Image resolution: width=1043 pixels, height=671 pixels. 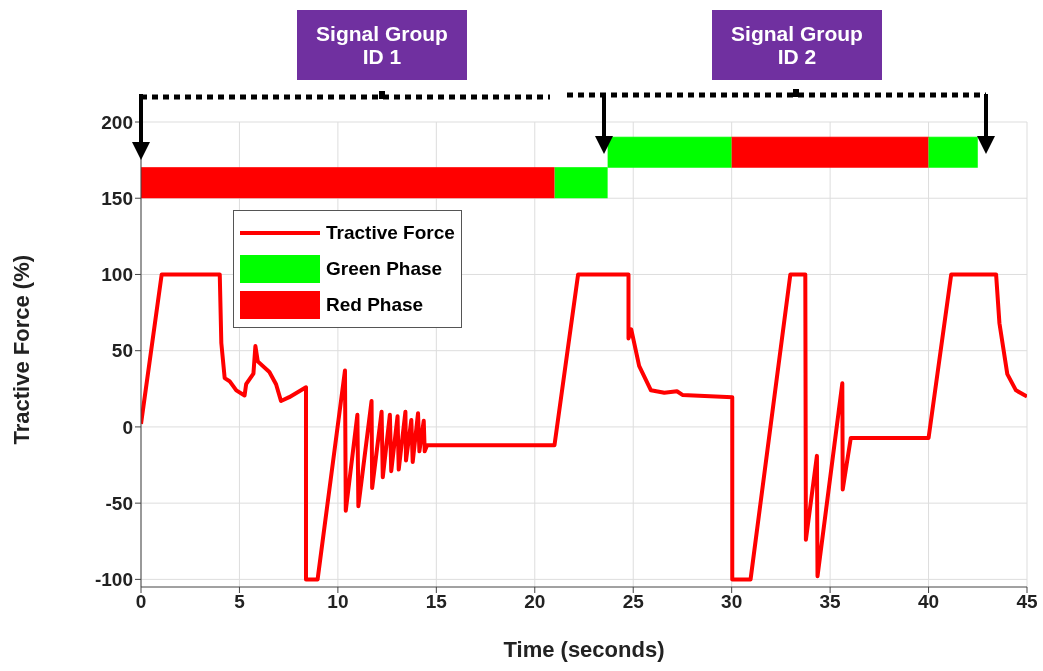 I want to click on y-tick-label: 100, so click(x=117, y=275).